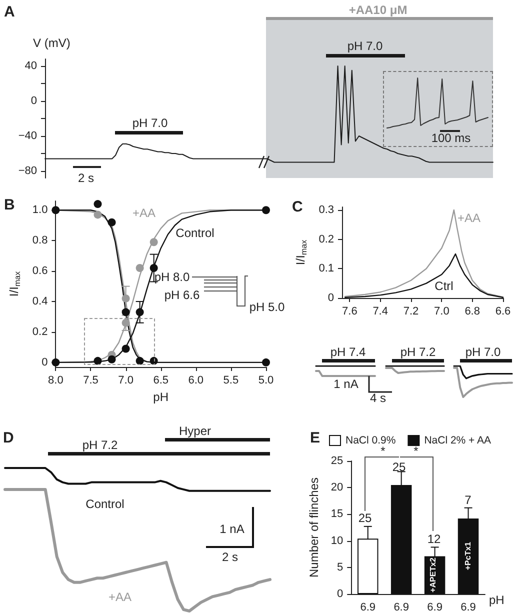 This screenshot has width=515, height=614. Describe the element at coordinates (503, 312) in the screenshot. I see `x-tick-label: 6.6` at that location.